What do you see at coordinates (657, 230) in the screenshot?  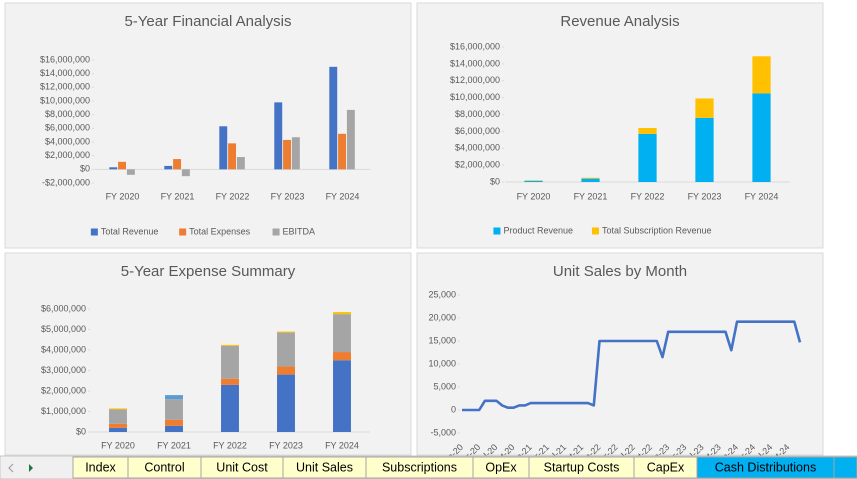 I see `legend-label: Total Subscription Revenue` at bounding box center [657, 230].